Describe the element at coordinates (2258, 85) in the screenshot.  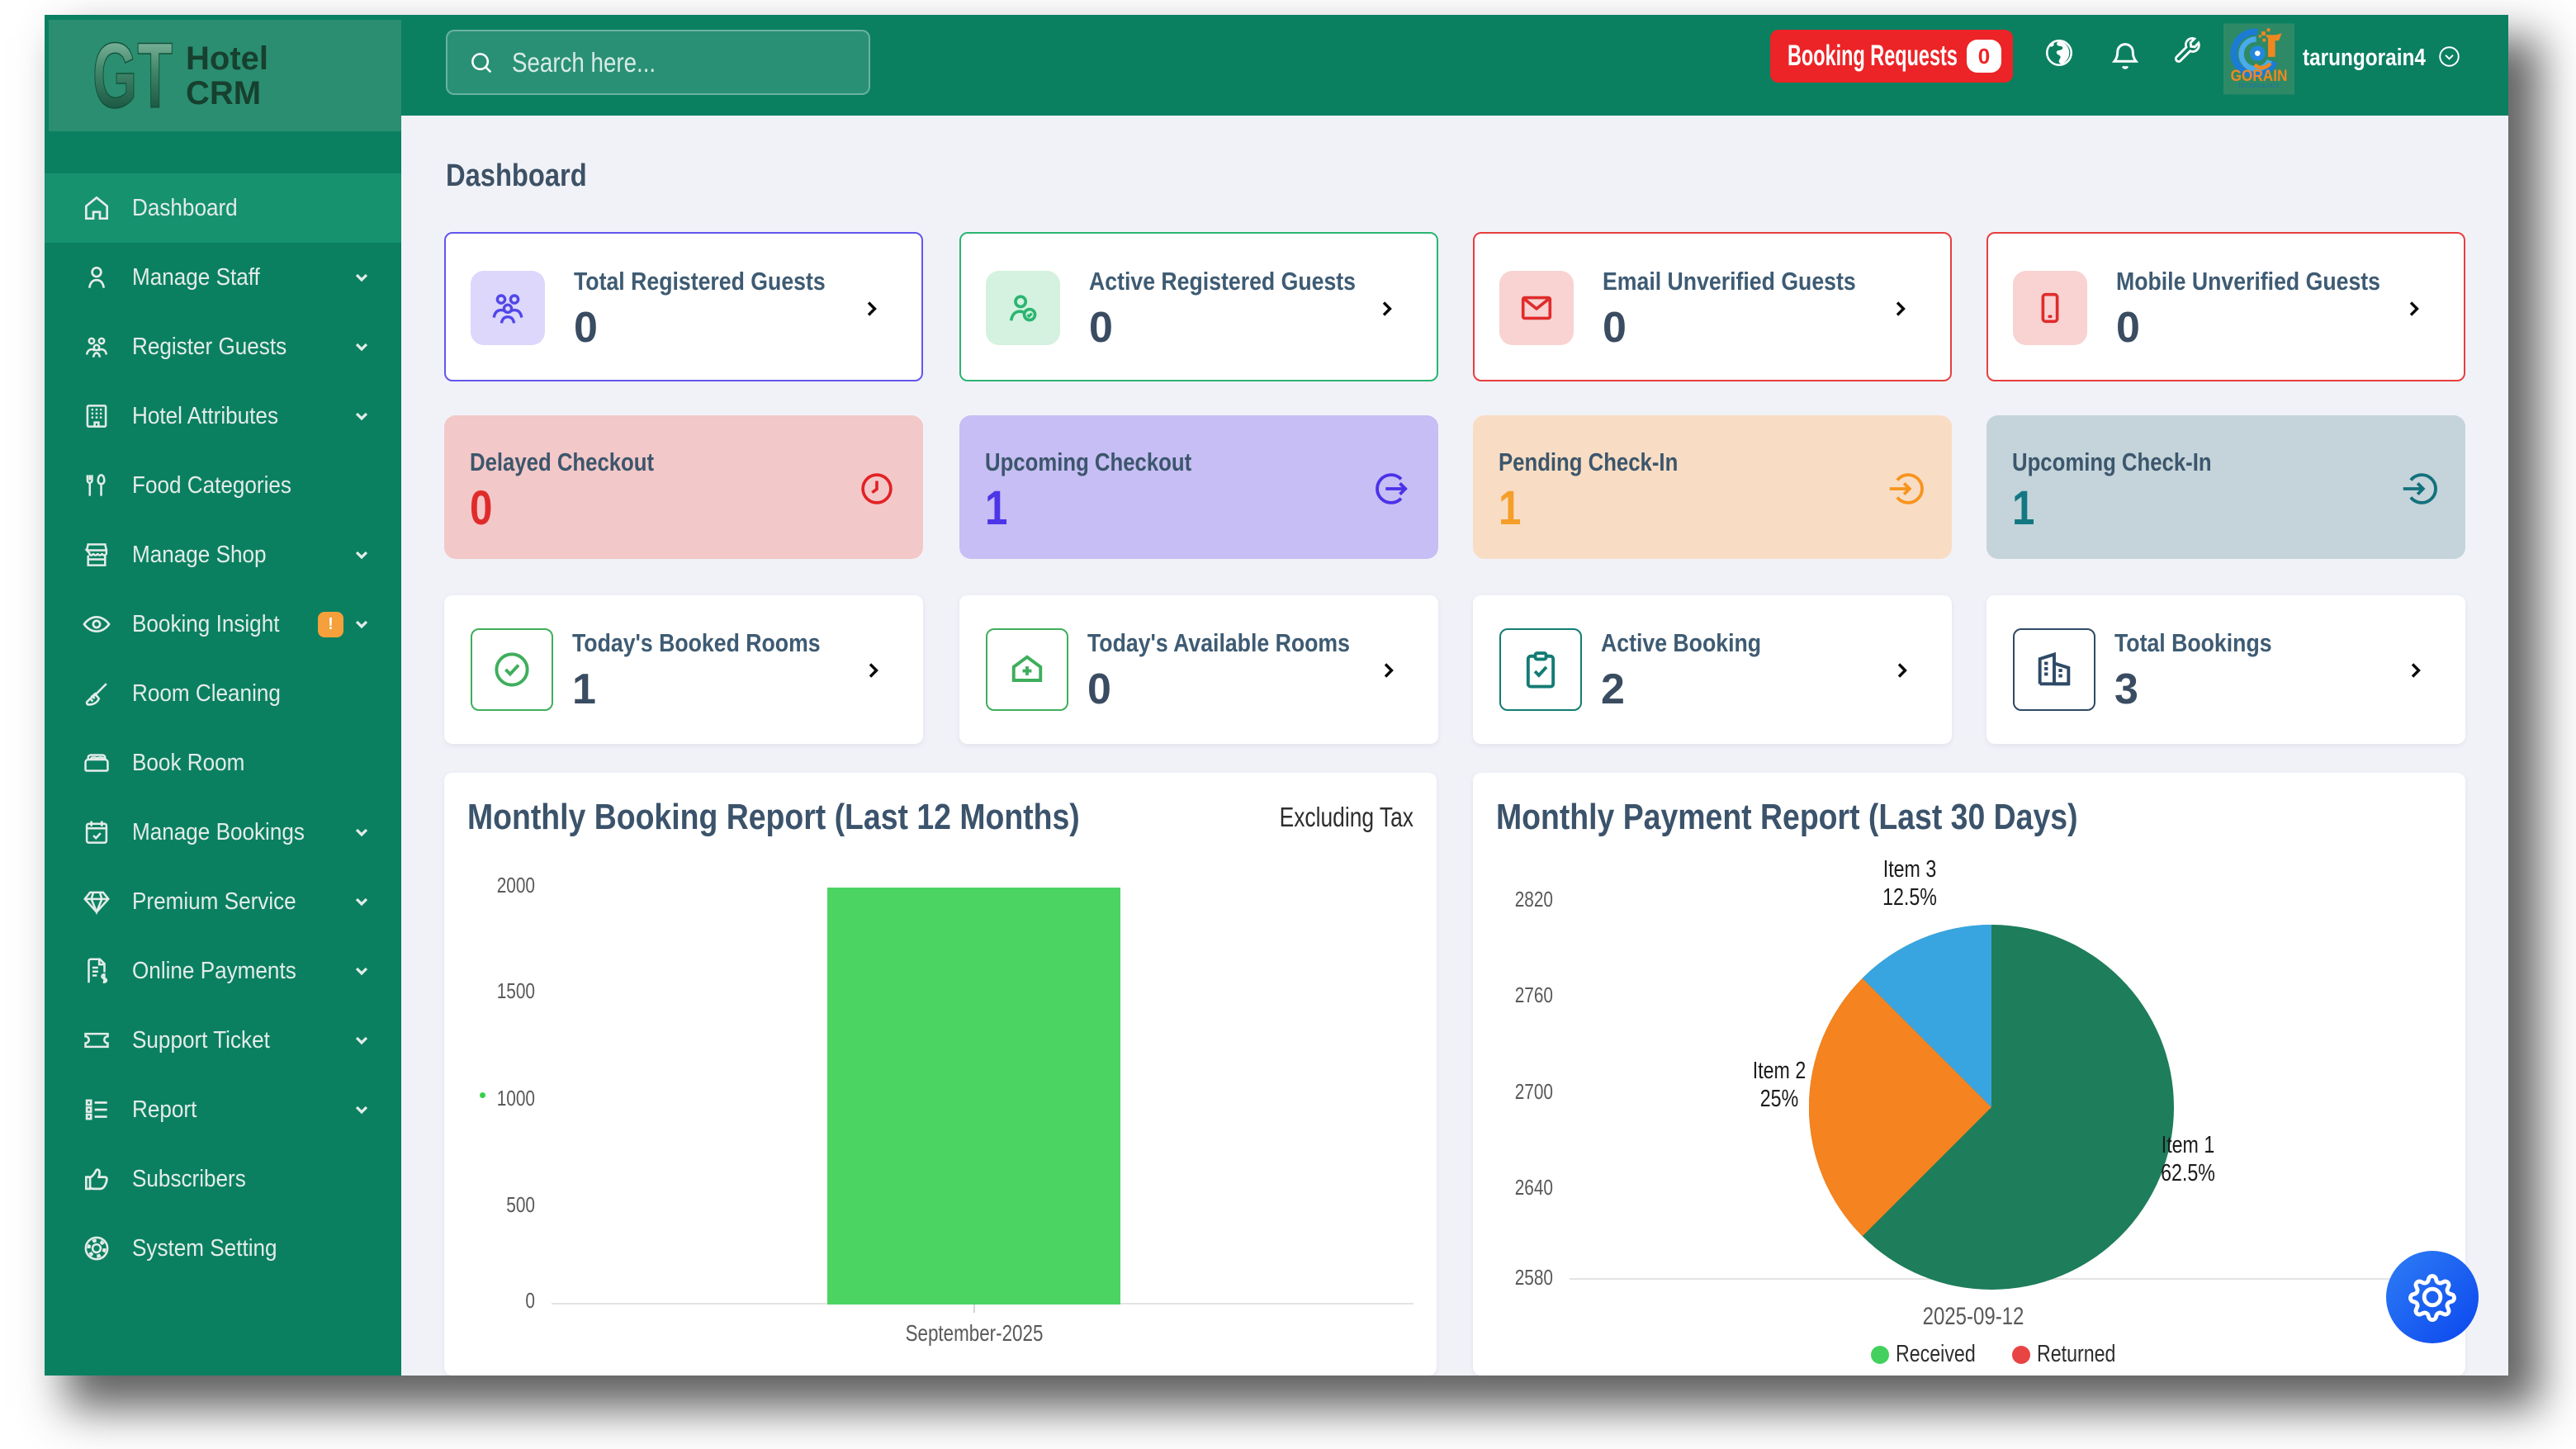
I see `svg-text: TECHNOLOGY` at that location.